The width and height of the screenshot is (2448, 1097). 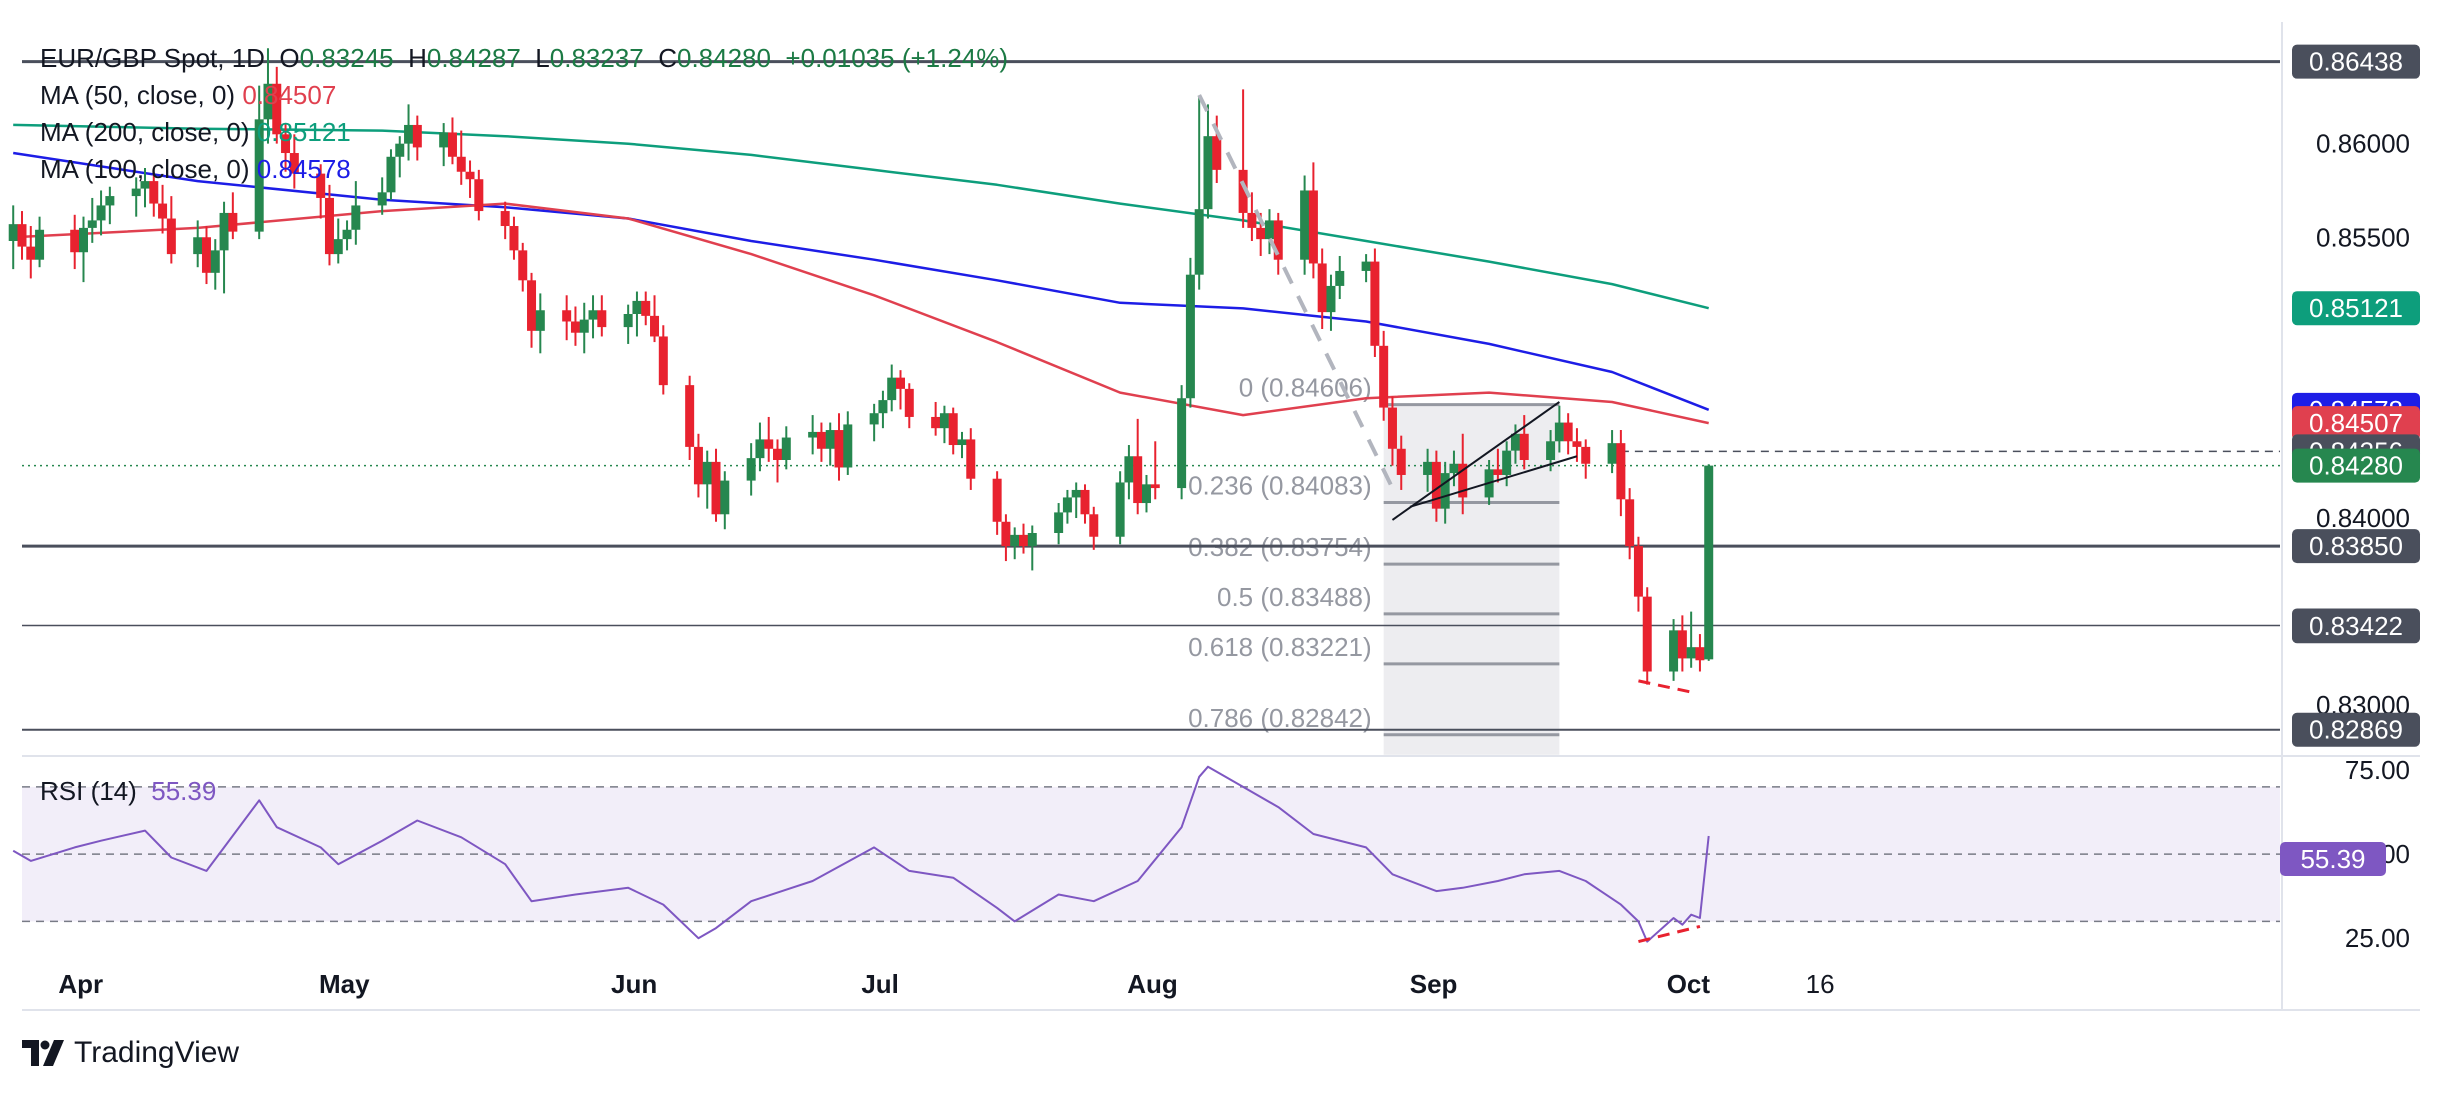 I want to click on low-label: L, so click(x=542, y=58).